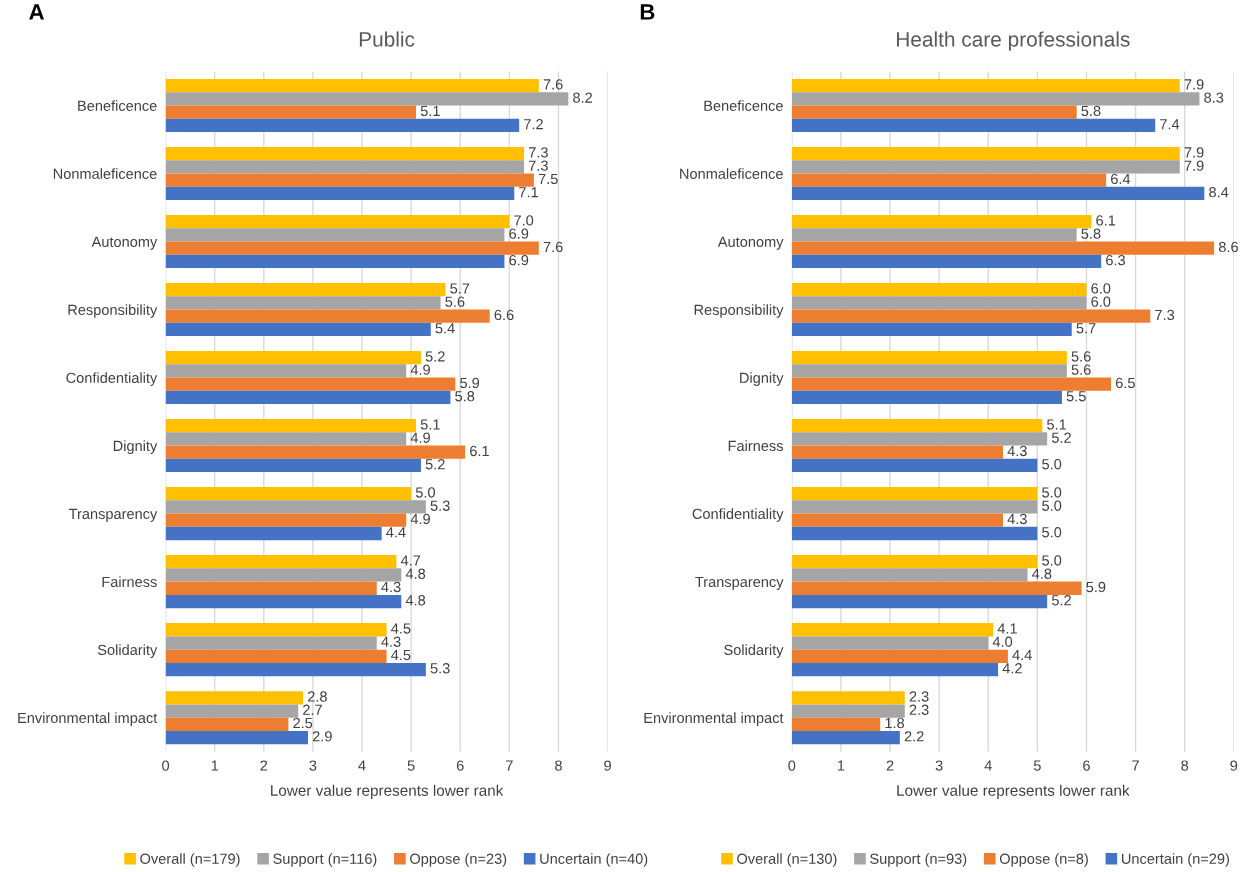 The image size is (1245, 872). Describe the element at coordinates (919, 709) in the screenshot. I see `data-label: 2.3` at that location.